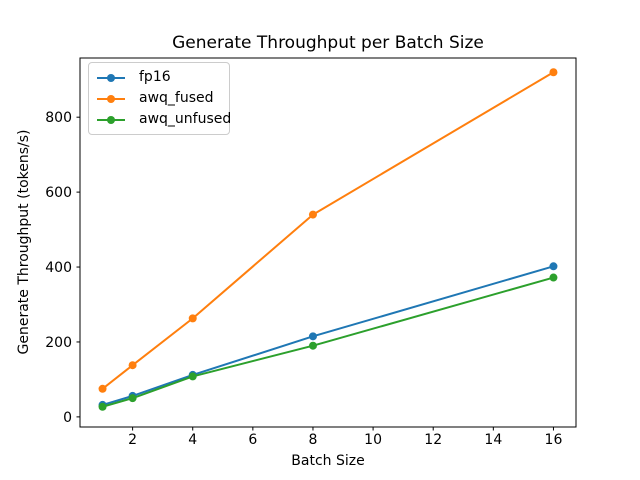 The width and height of the screenshot is (640, 480). Describe the element at coordinates (252, 440) in the screenshot. I see `x-tick-label: 6` at that location.